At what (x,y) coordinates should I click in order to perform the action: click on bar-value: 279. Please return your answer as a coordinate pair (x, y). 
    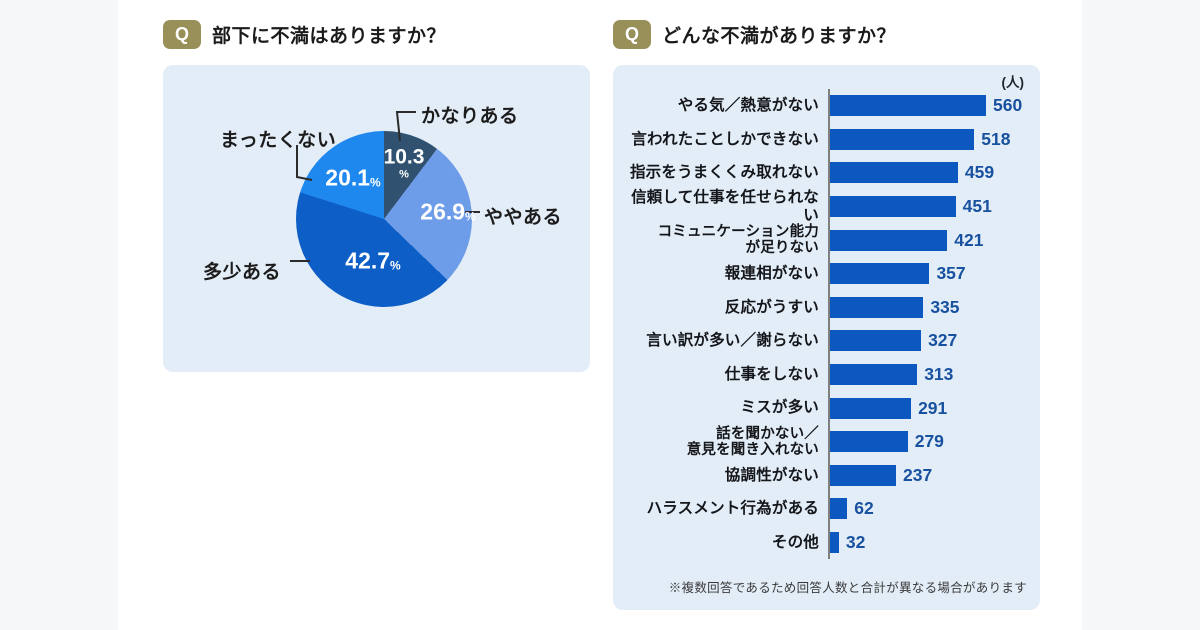
    Looking at the image, I should click on (929, 441).